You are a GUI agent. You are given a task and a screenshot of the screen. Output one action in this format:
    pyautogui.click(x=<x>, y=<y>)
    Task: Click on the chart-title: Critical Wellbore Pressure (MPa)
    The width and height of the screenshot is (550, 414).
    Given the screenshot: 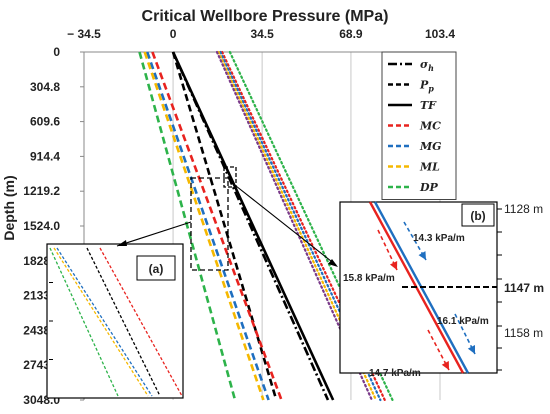 What is the action you would take?
    pyautogui.click(x=265, y=16)
    